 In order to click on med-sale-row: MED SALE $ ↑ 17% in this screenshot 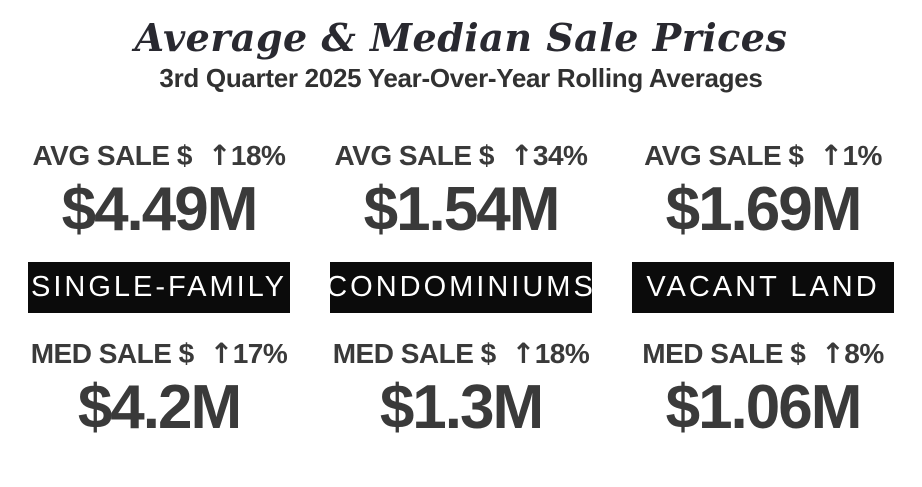, I will do `click(159, 353)`.